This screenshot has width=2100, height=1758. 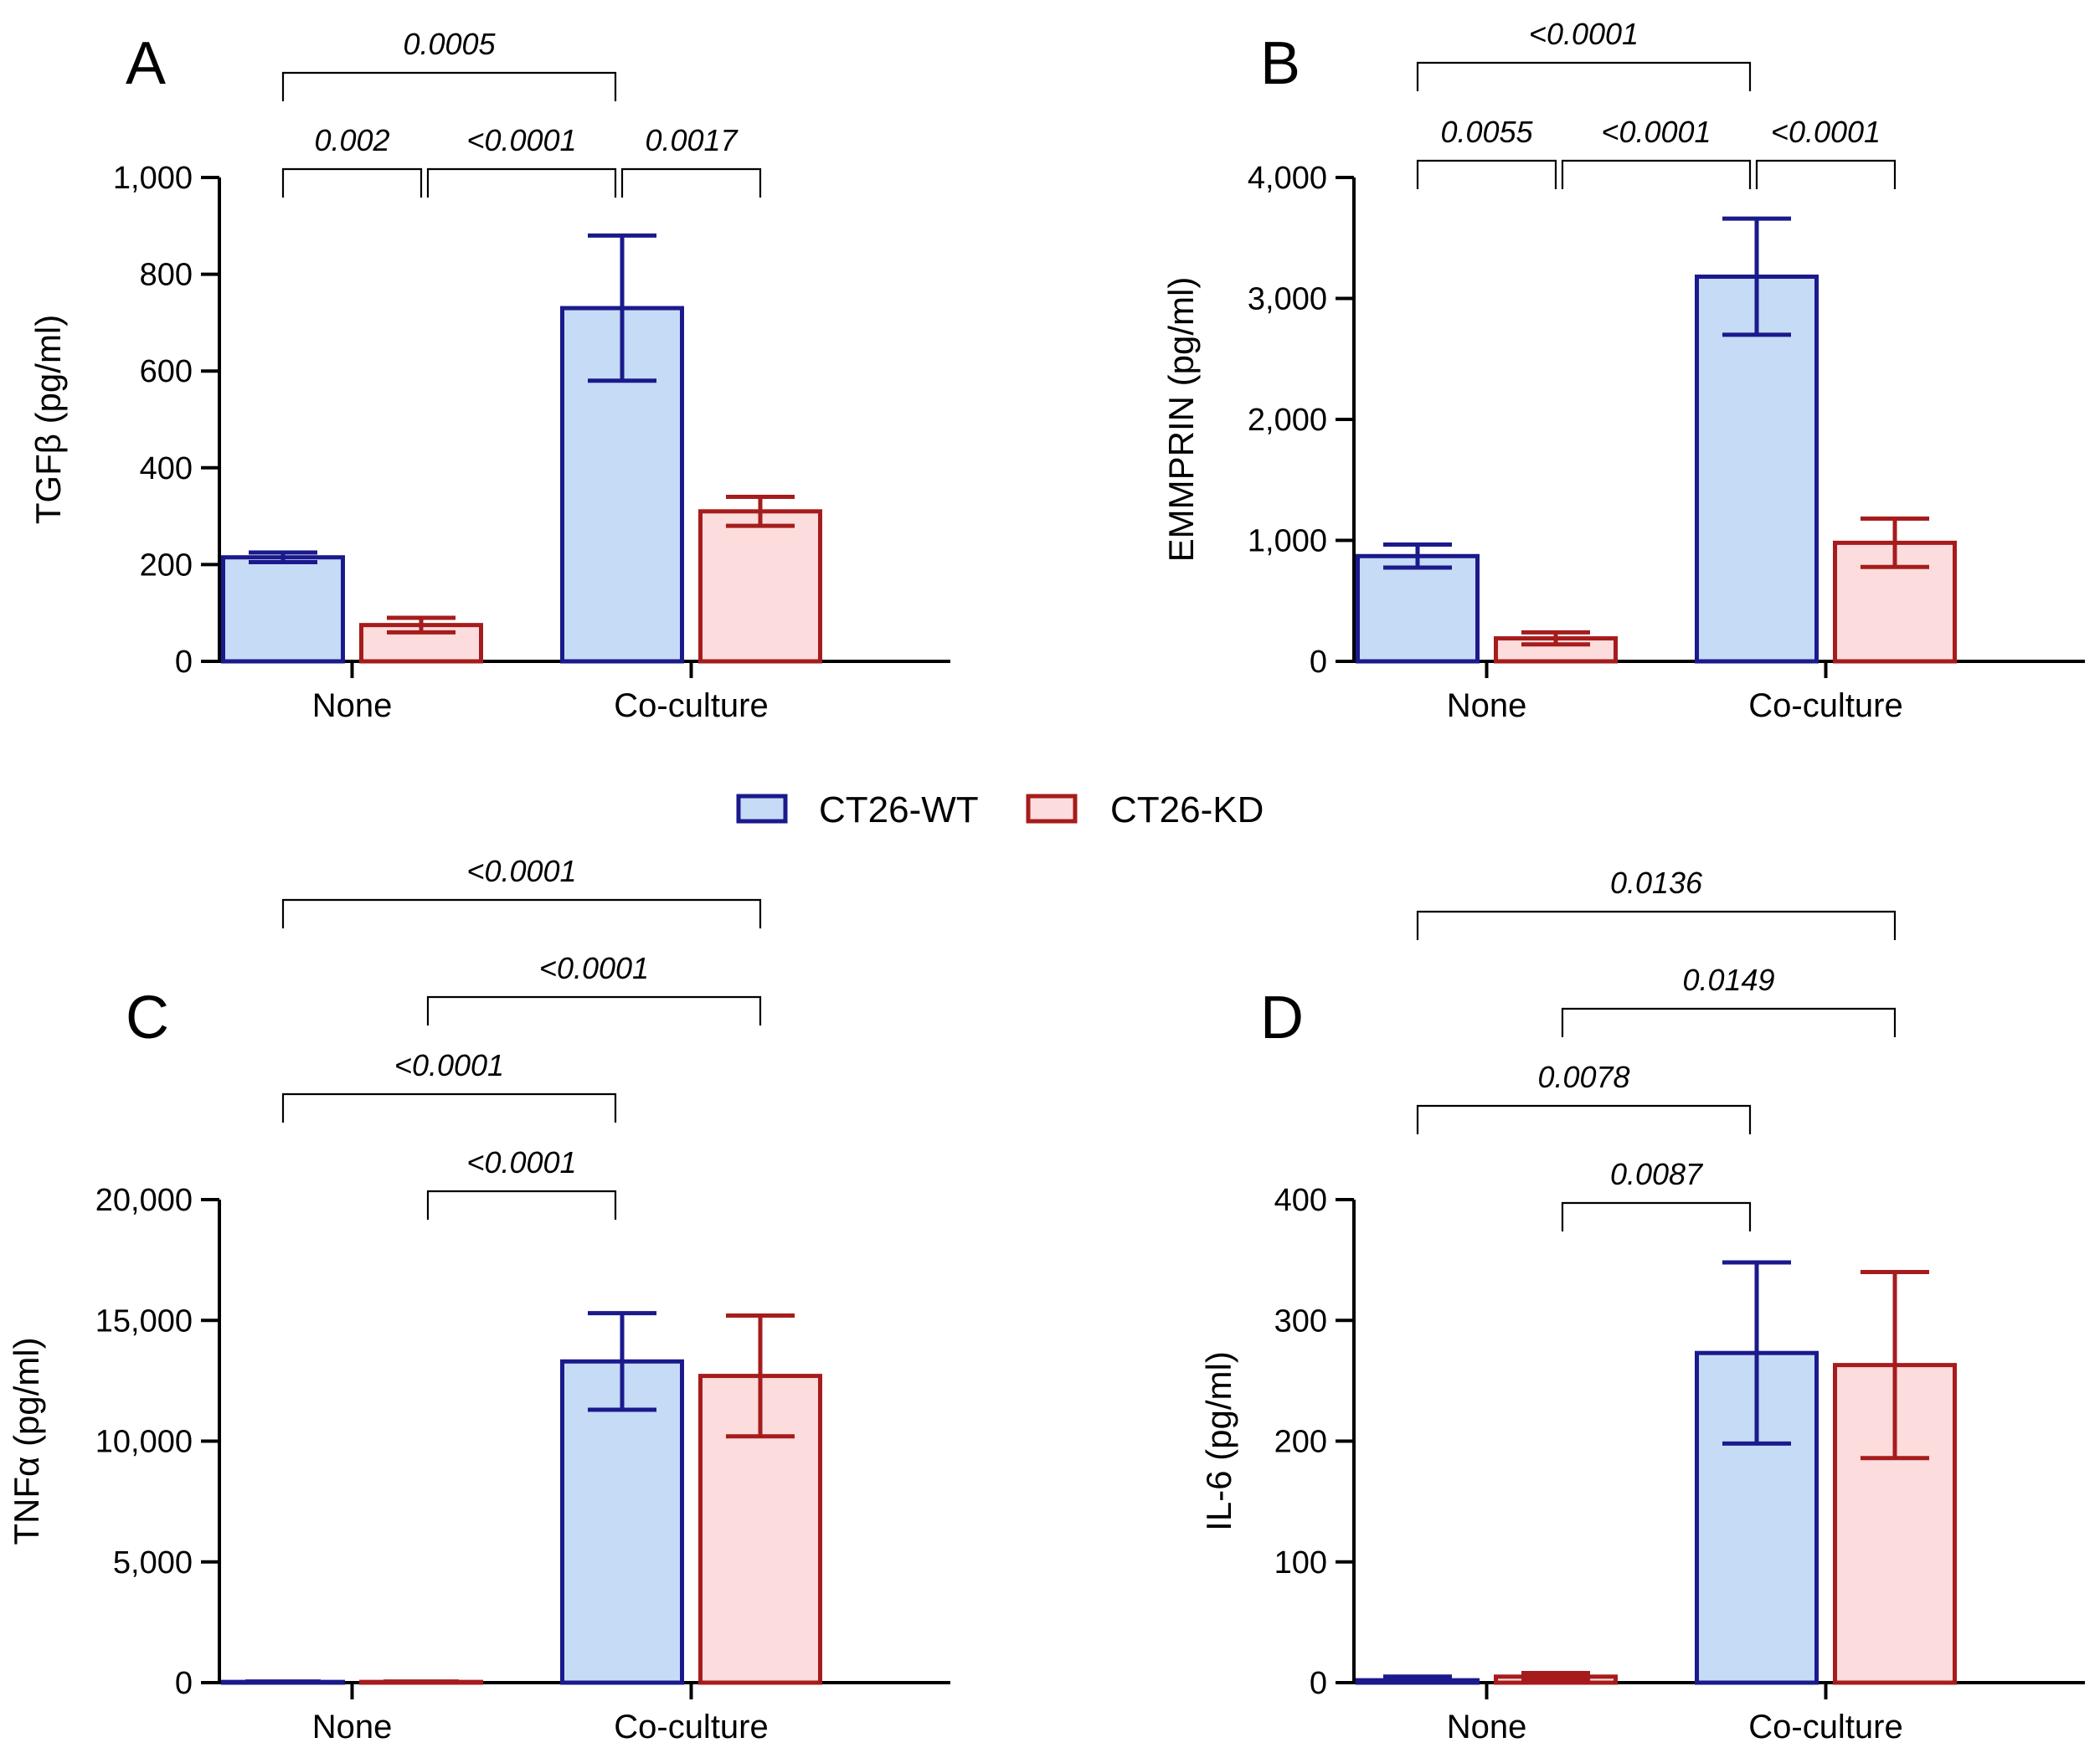 What do you see at coordinates (184, 663) in the screenshot?
I see `y-tick-label-a: 0` at bounding box center [184, 663].